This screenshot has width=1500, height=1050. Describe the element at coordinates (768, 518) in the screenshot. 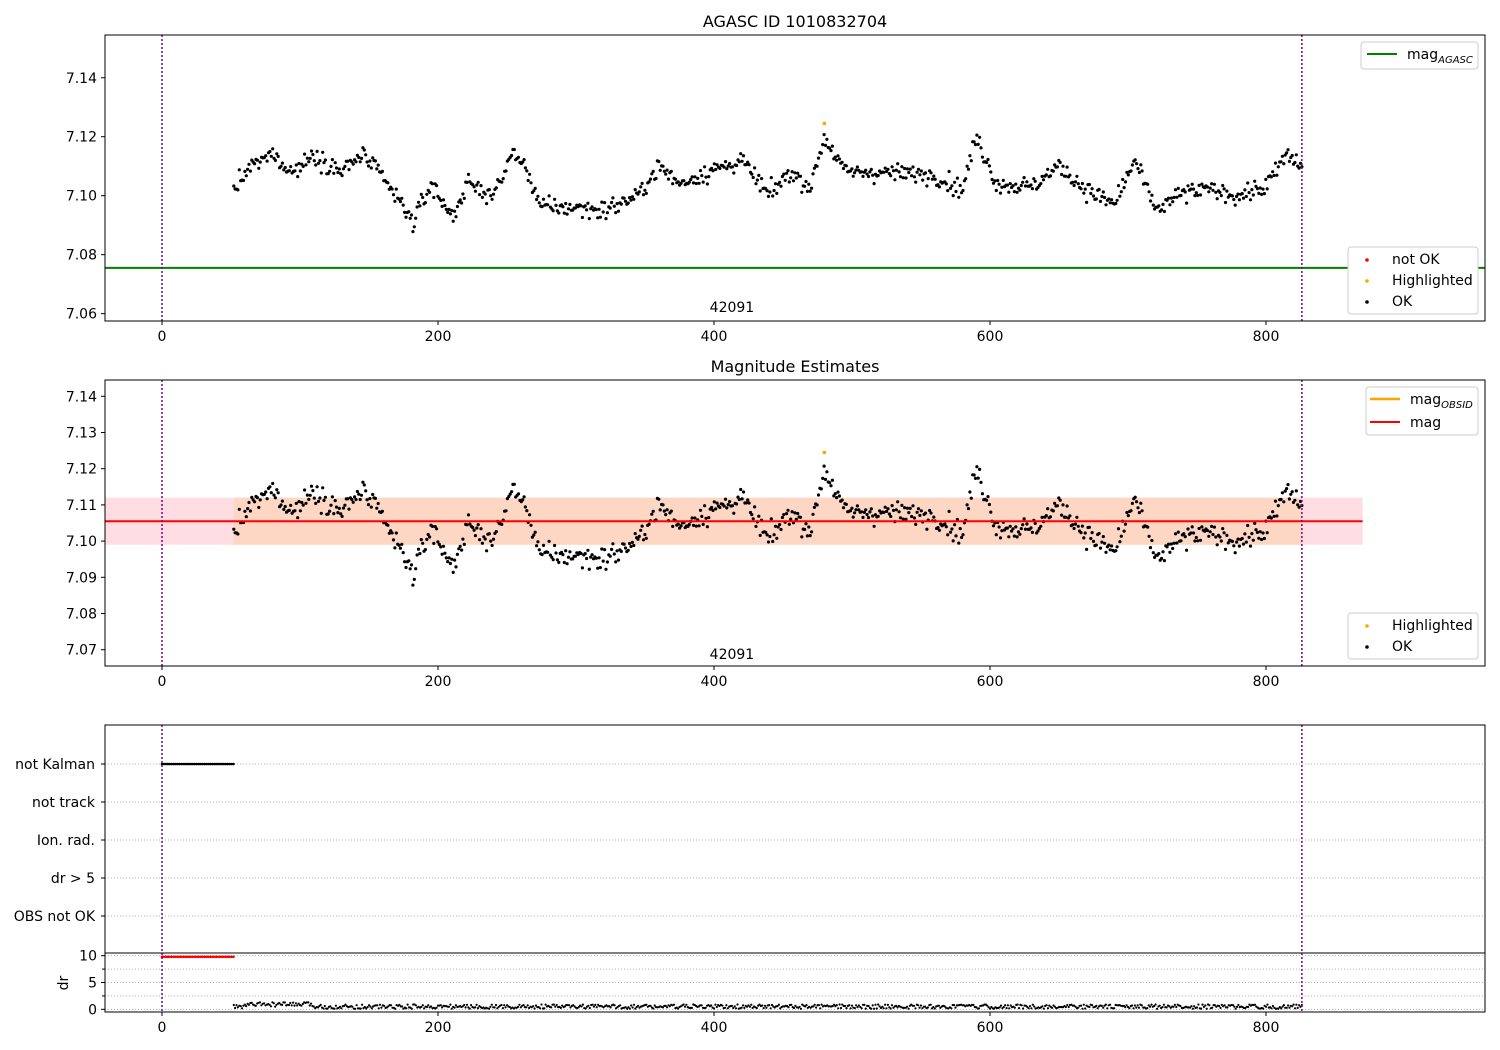

I see `panel2-points` at that location.